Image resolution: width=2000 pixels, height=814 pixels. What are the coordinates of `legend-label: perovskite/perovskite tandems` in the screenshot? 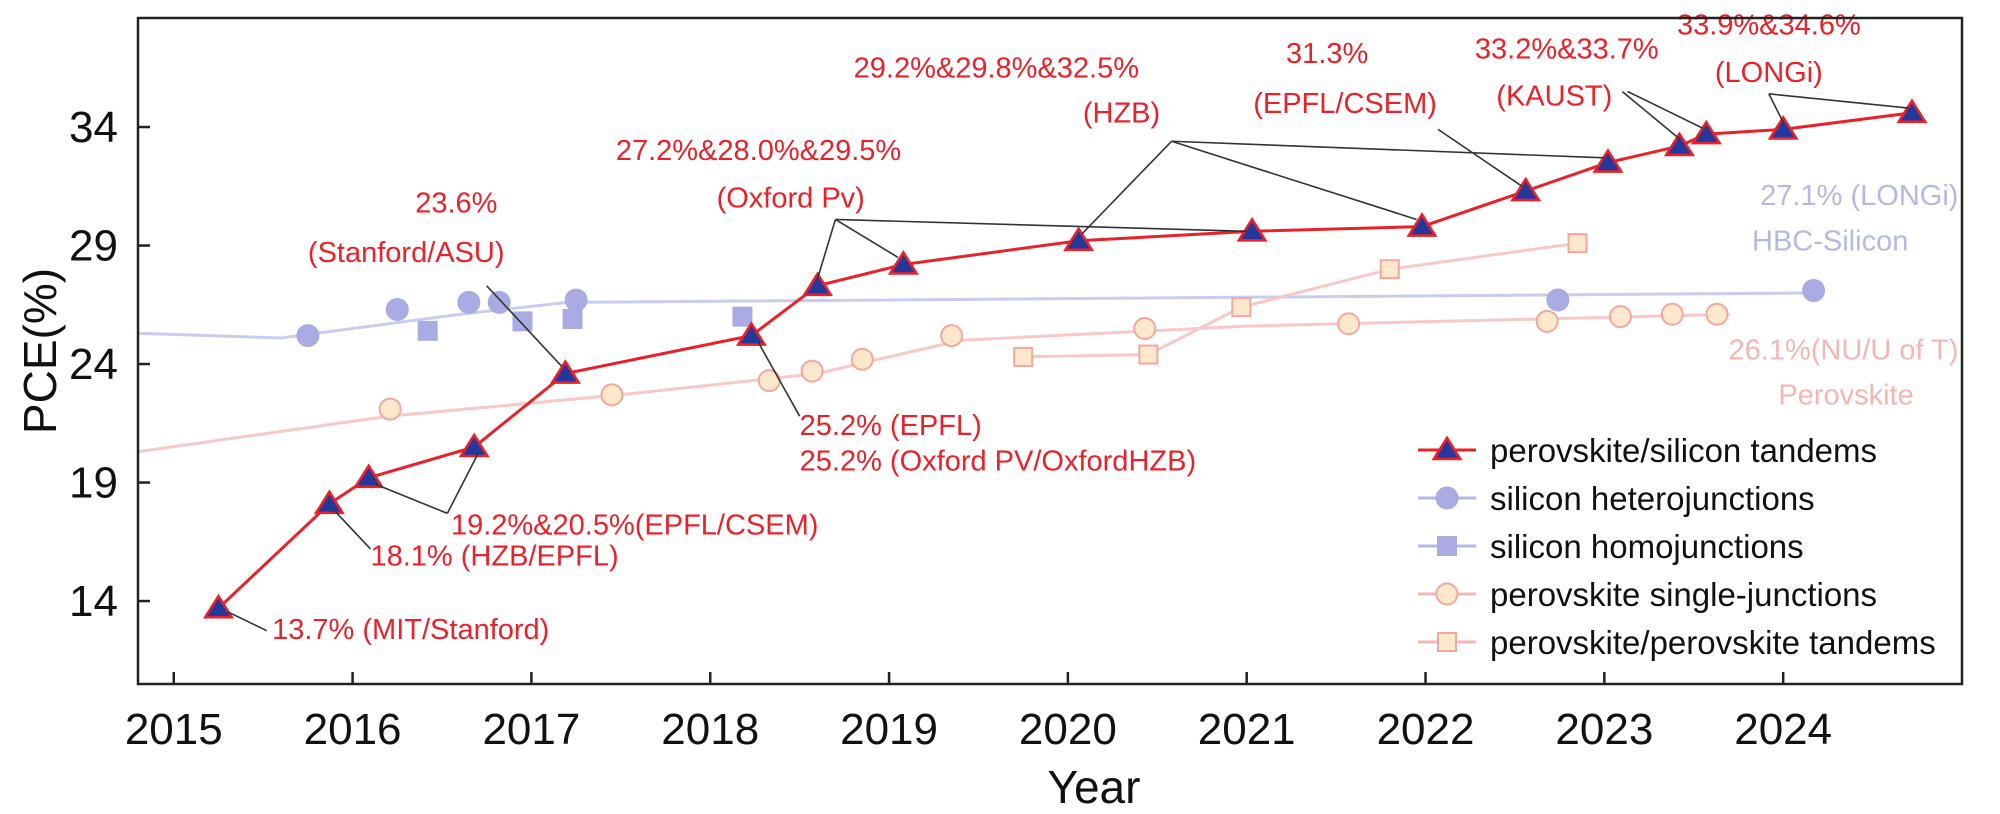 It's located at (1713, 642).